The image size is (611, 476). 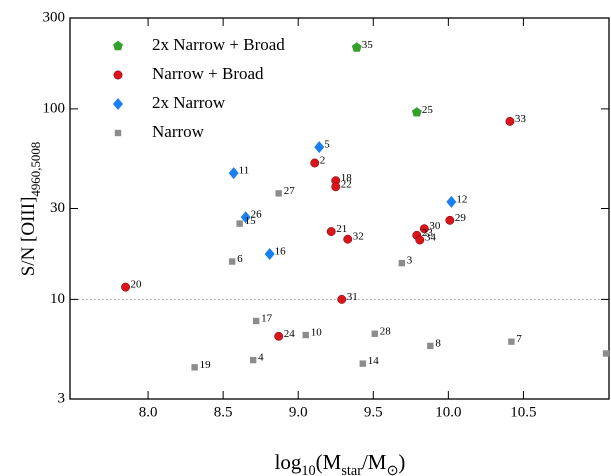 I want to click on point-label: 20, so click(x=137, y=285).